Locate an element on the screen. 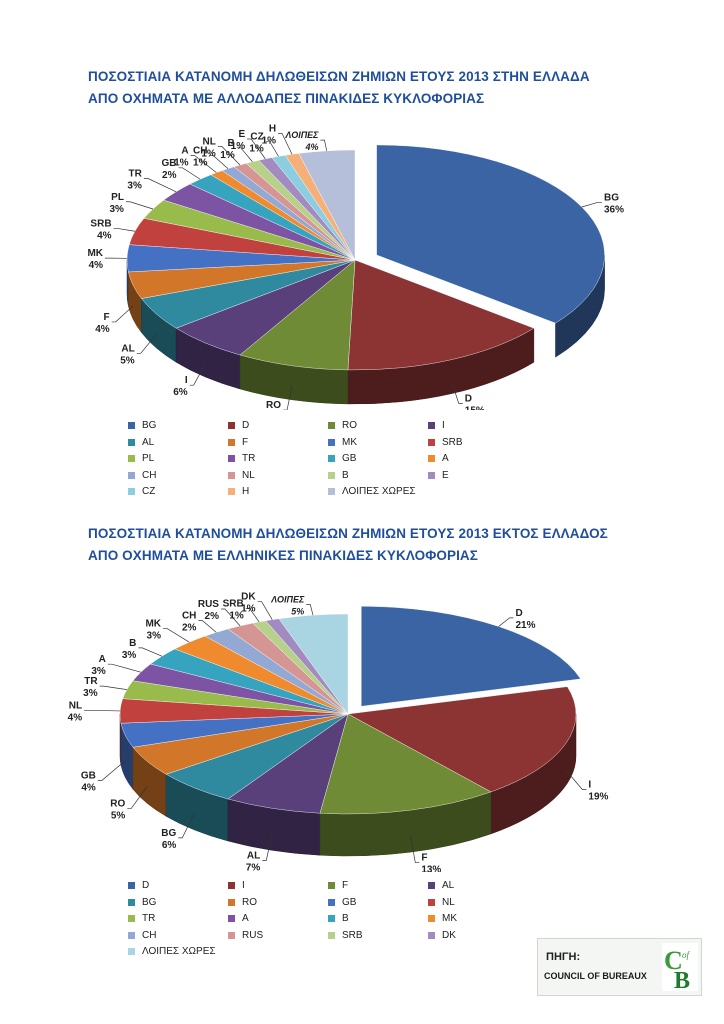  slice-label: F is located at coordinates (107, 317).